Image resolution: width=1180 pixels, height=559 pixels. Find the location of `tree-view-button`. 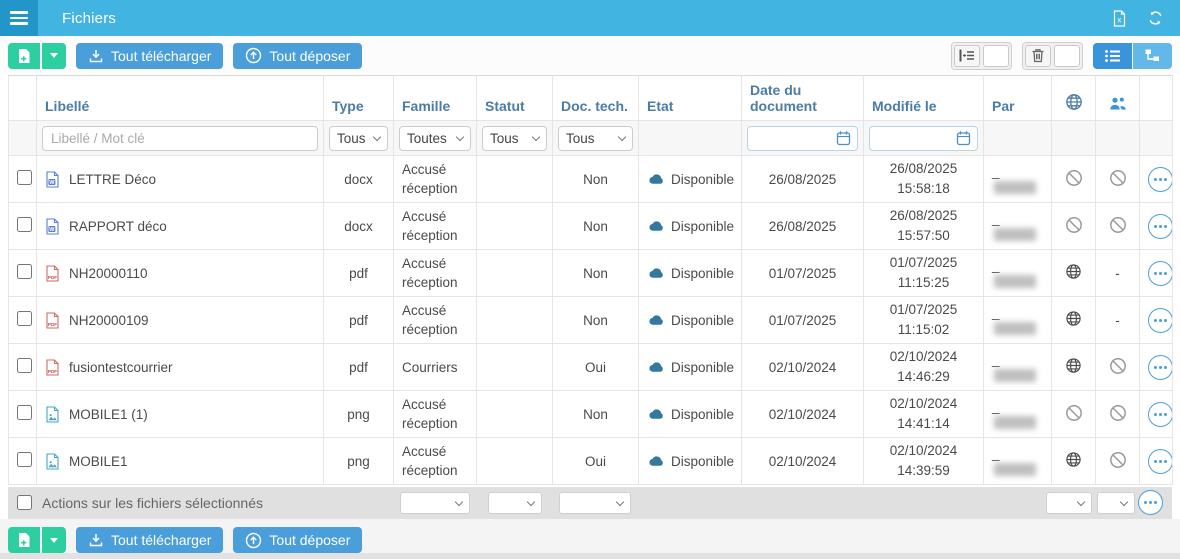

tree-view-button is located at coordinates (1152, 55).